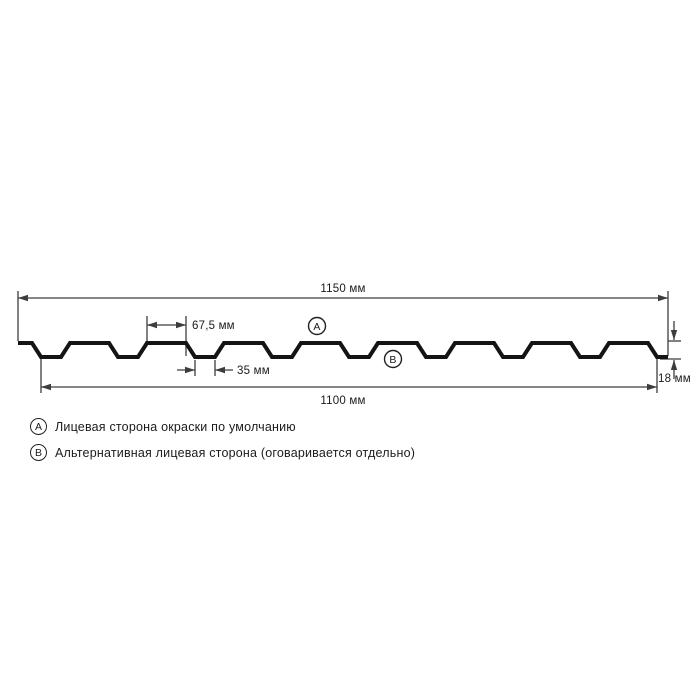  What do you see at coordinates (342, 401) in the screenshot?
I see `dimension-label-working-width: 1100 мм` at bounding box center [342, 401].